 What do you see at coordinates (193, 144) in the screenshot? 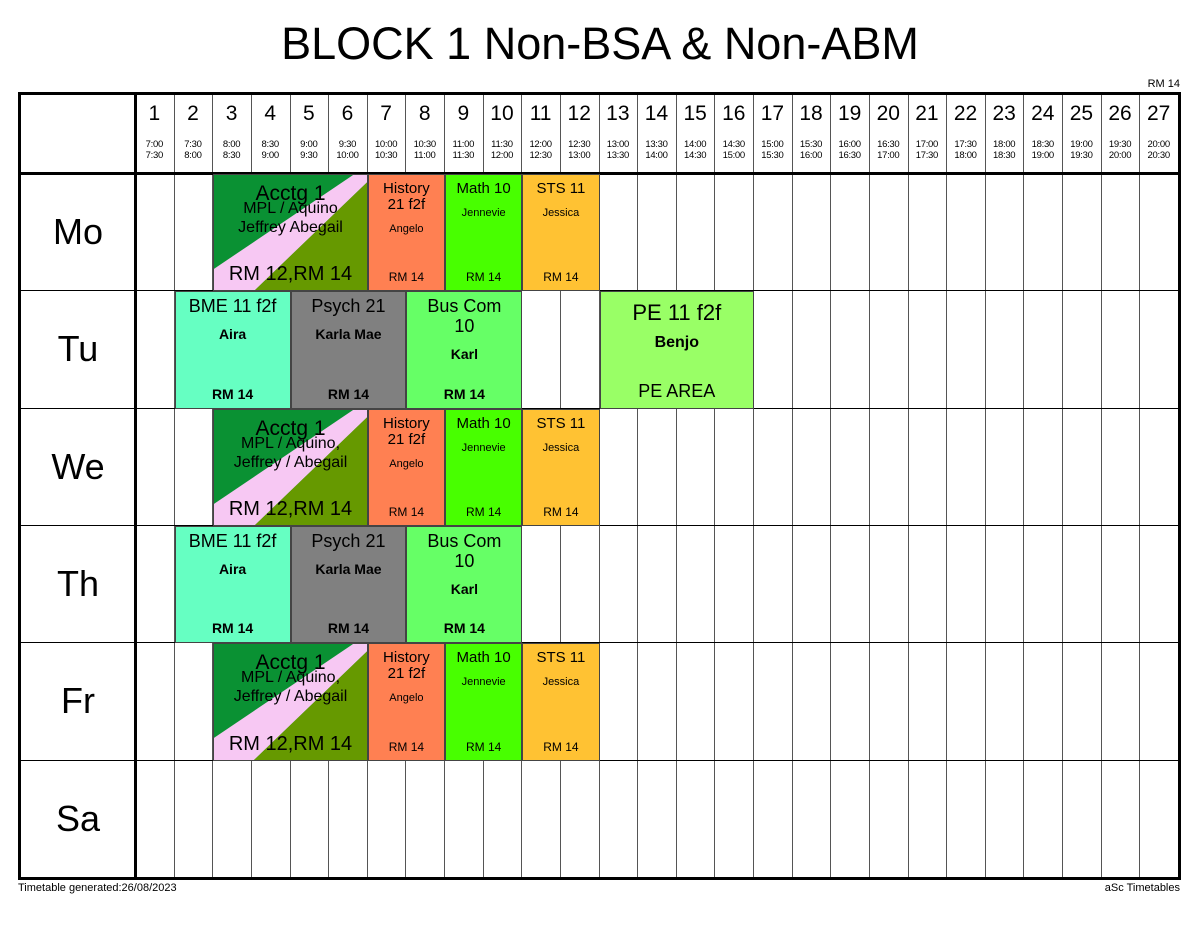
I see `period-start-time: 7:30` at bounding box center [193, 144].